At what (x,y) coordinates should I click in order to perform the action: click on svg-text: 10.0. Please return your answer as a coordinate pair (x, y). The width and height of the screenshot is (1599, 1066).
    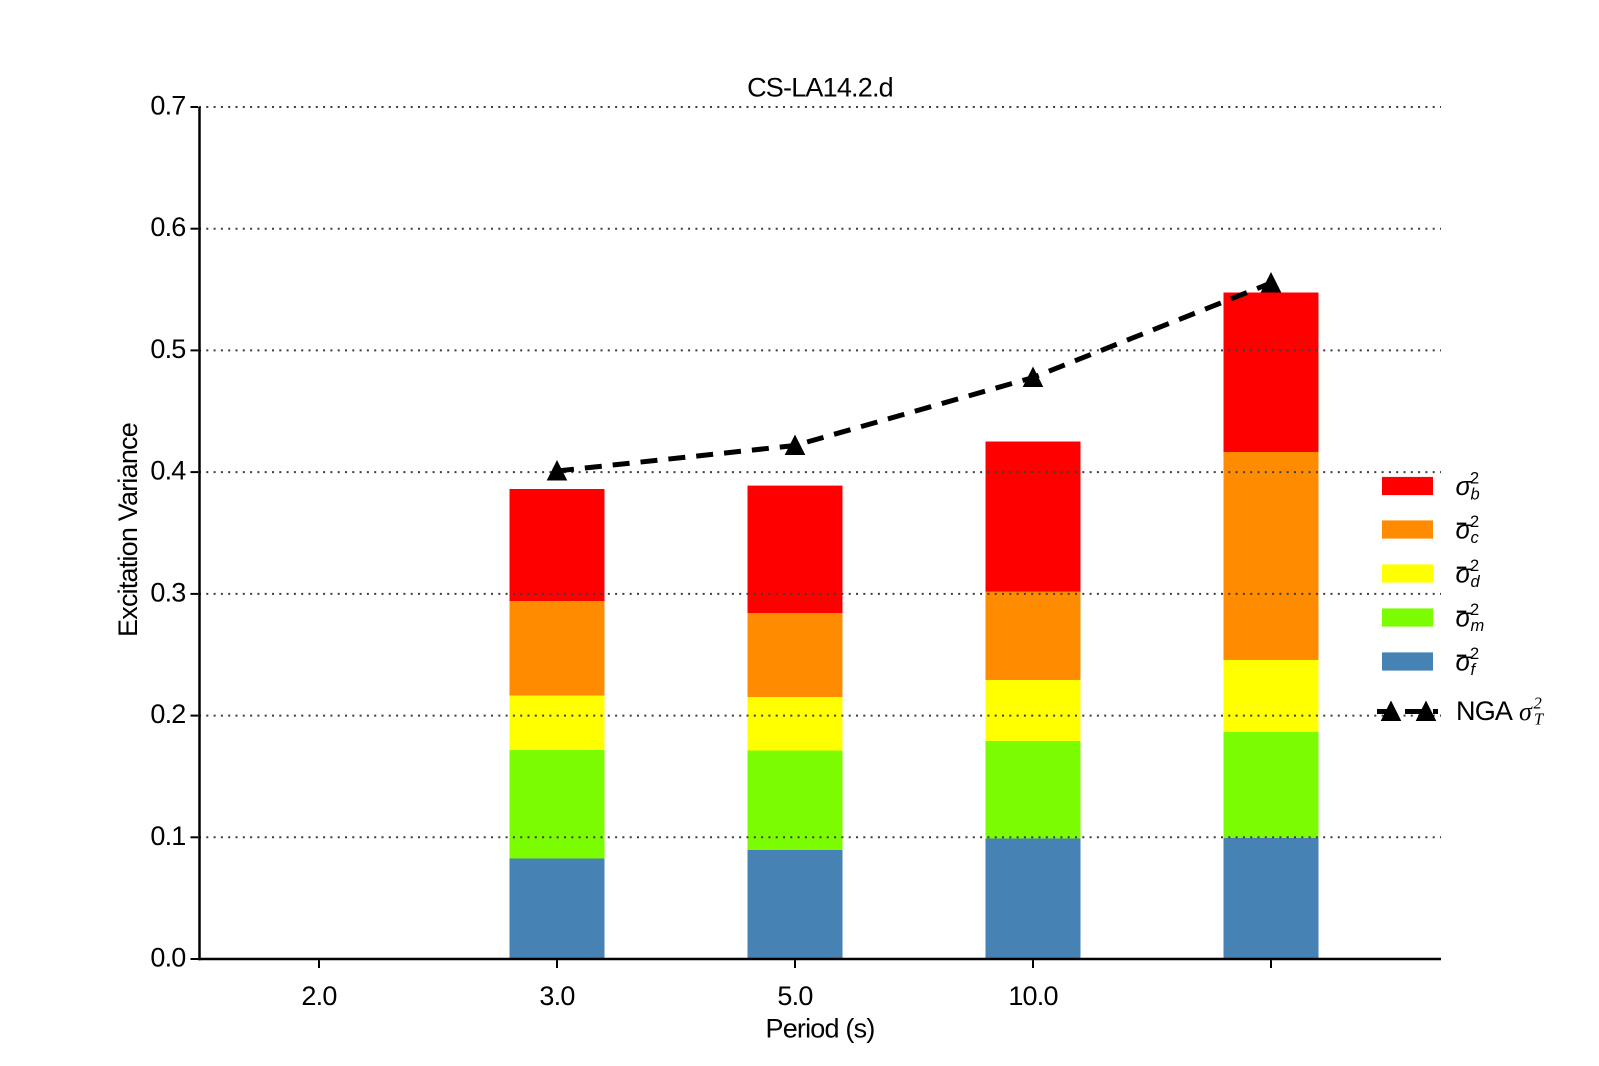
    Looking at the image, I should click on (1032, 996).